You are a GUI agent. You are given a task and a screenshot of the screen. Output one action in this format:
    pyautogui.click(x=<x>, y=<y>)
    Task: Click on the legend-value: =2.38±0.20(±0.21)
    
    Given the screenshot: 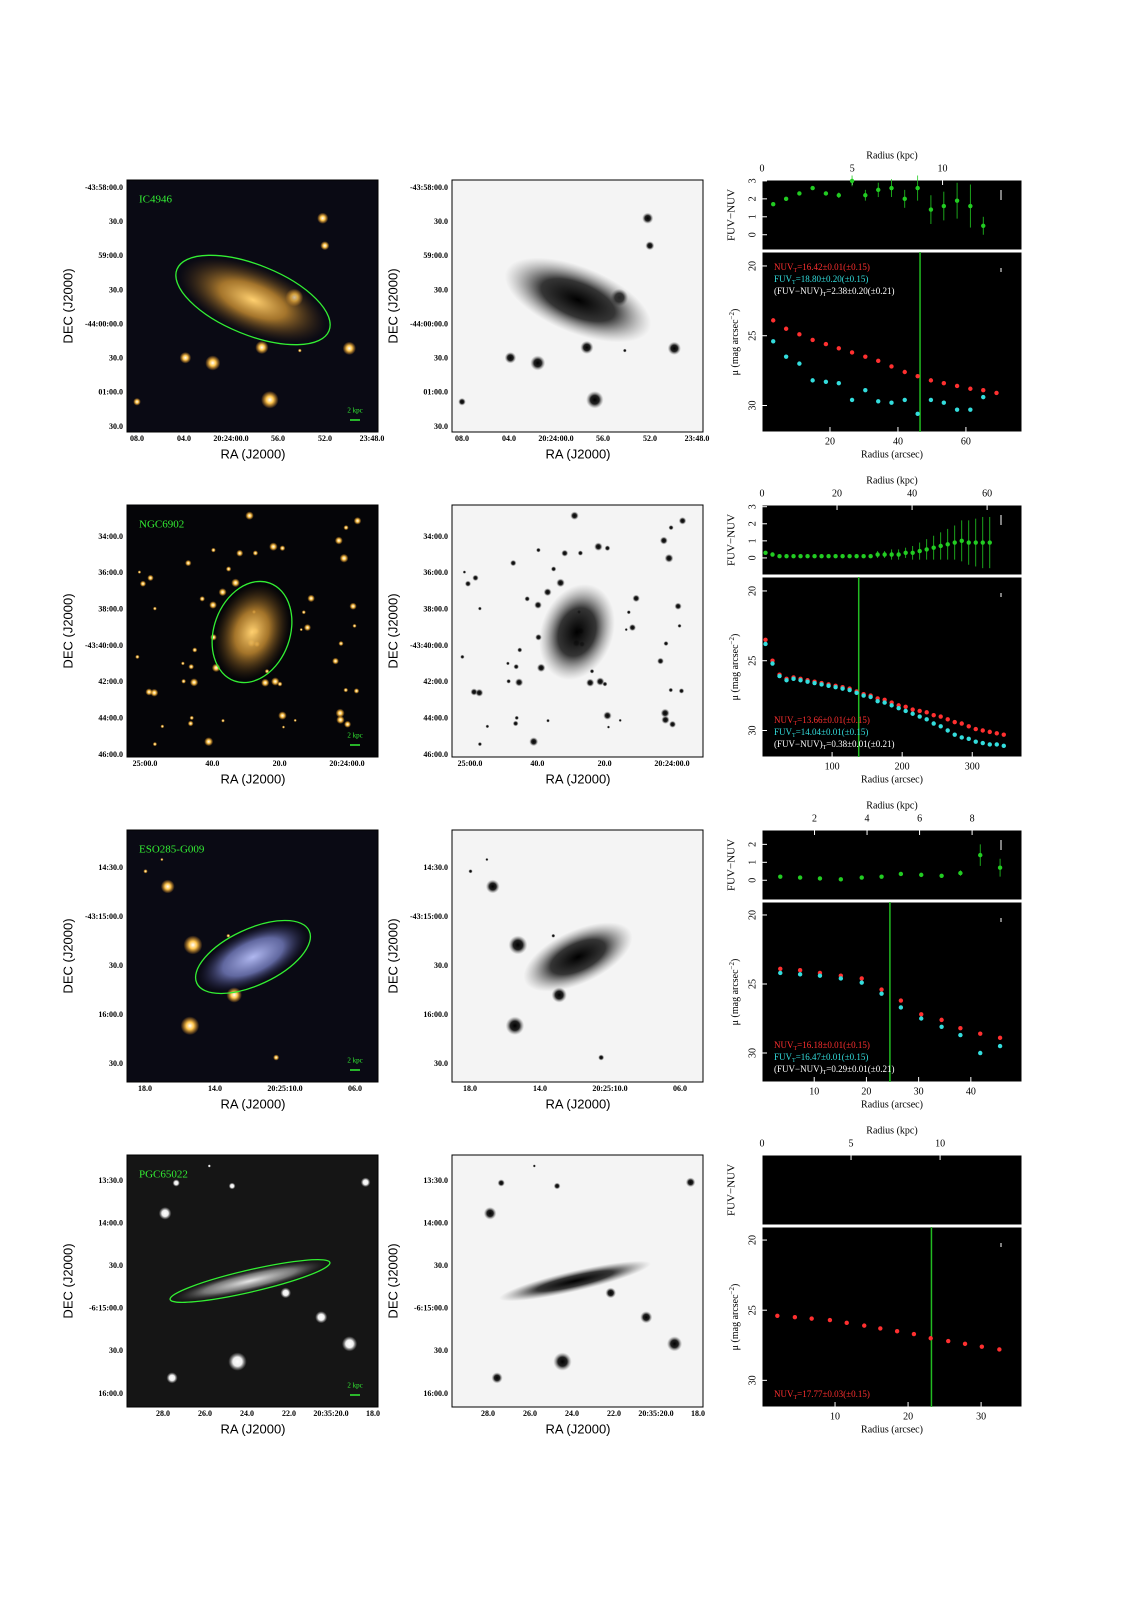 What is the action you would take?
    pyautogui.click(x=860, y=291)
    